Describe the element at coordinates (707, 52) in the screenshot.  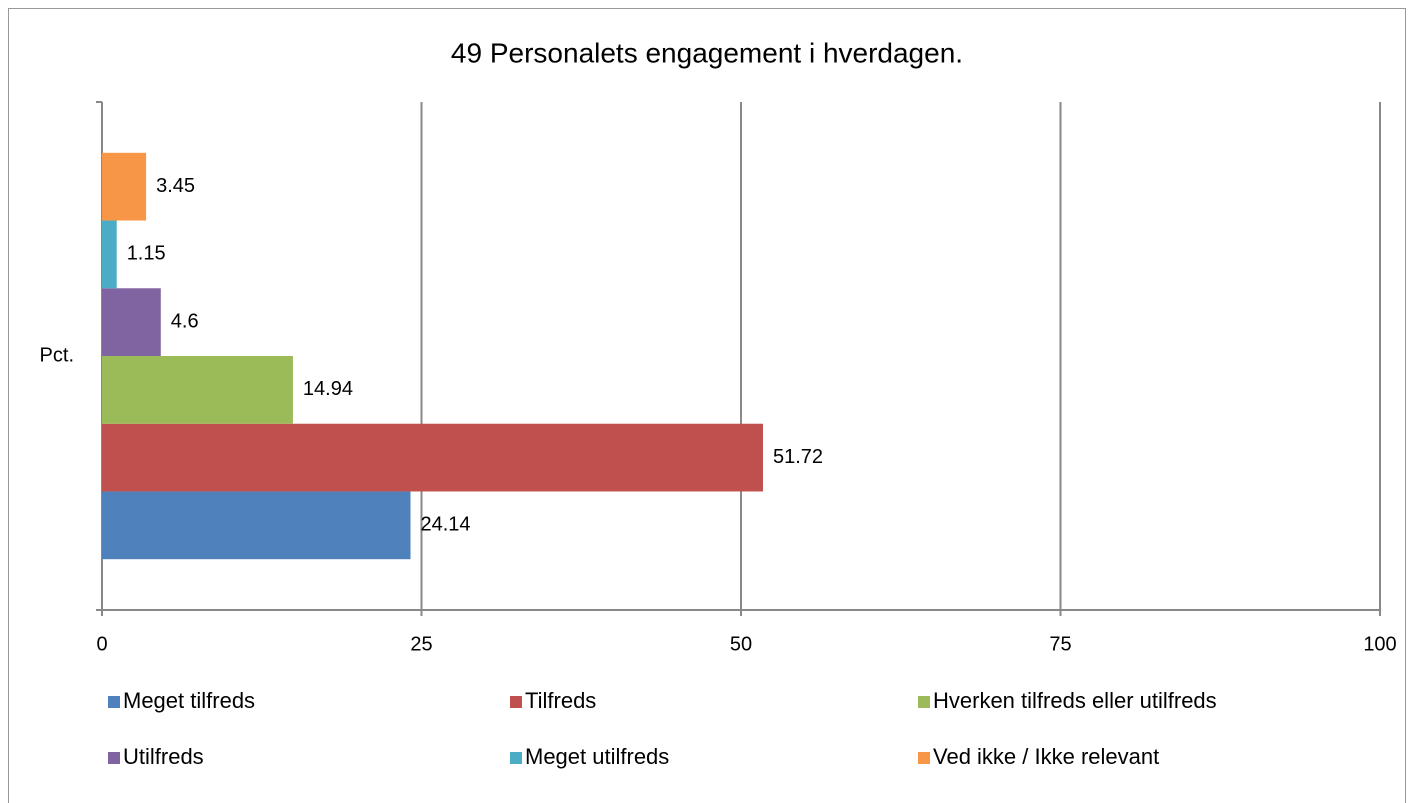
I see `chart-title: 49 Personalets engagement i hverdagen.` at that location.